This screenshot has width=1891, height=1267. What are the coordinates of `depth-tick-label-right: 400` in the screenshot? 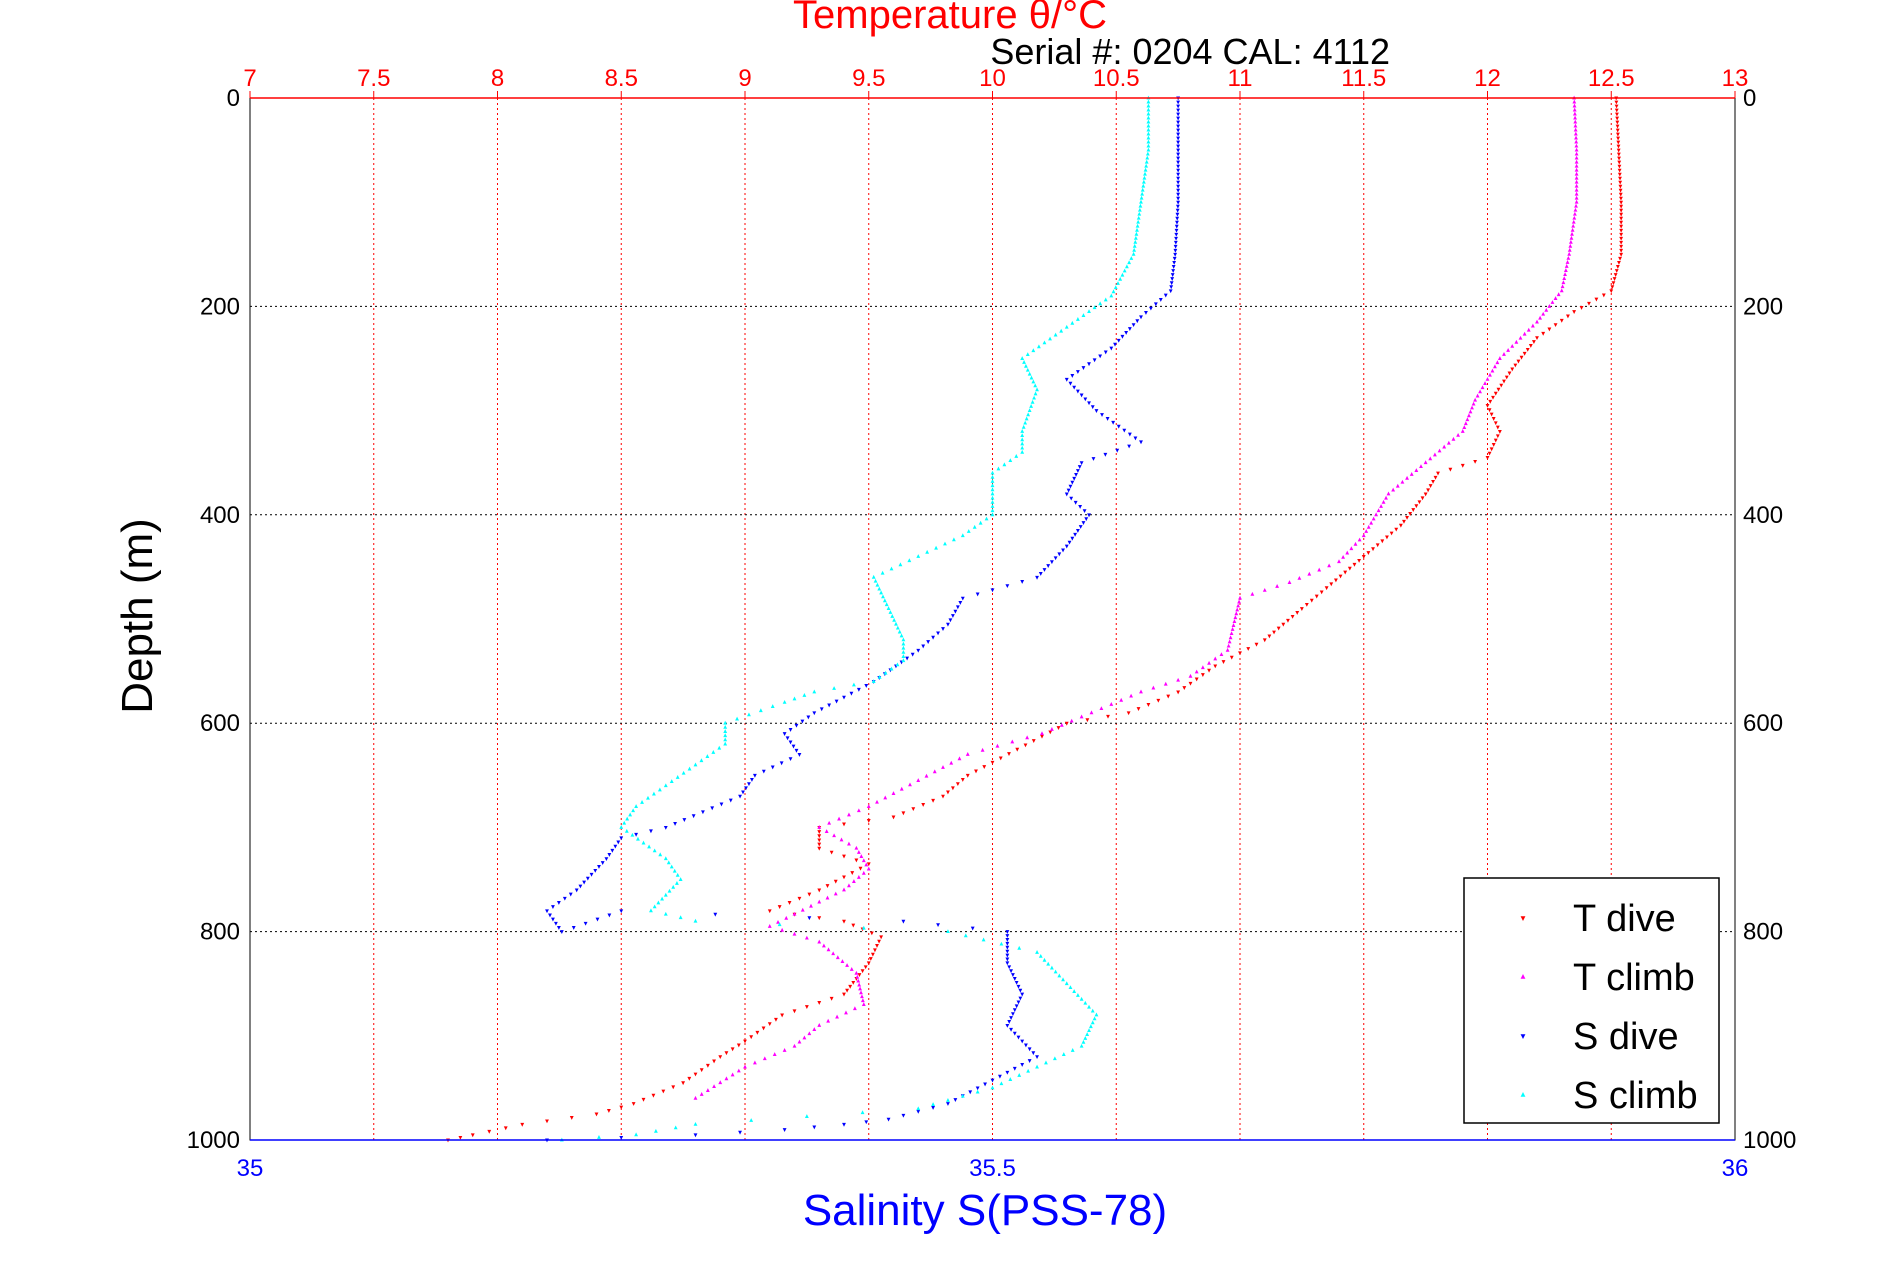 It's located at (1763, 515).